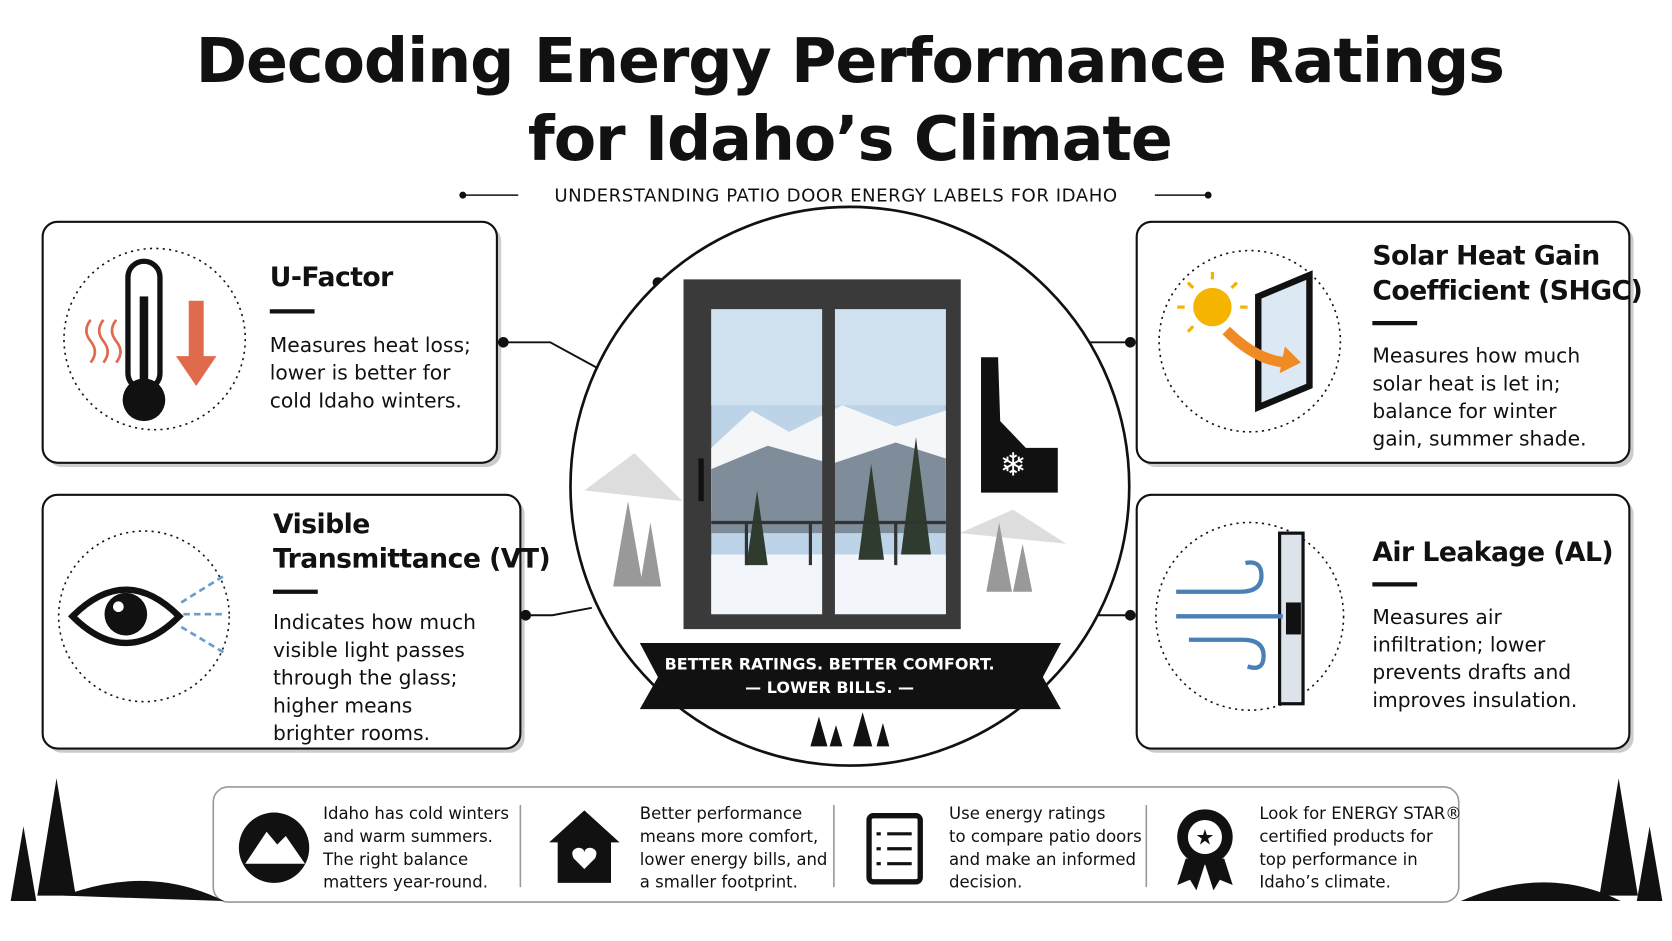 Image resolution: width=1672 pixels, height=941 pixels. Describe the element at coordinates (829, 687) in the screenshot. I see `banner-line: — LOWER BILLS. —` at that location.